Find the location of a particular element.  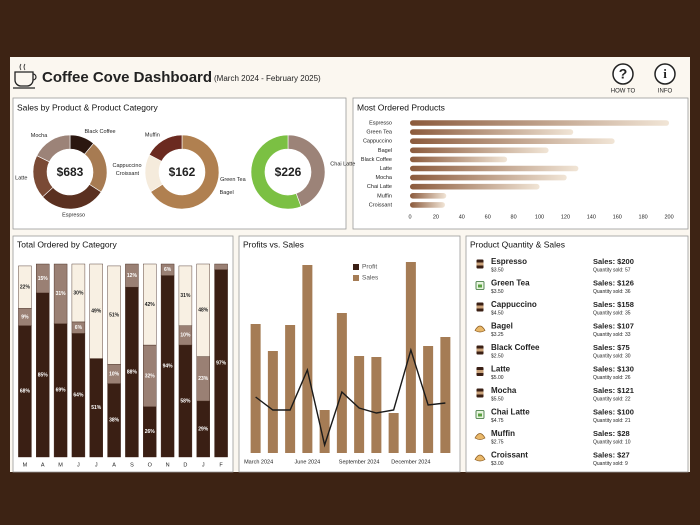

data-label: 64% is located at coordinates (78, 396).